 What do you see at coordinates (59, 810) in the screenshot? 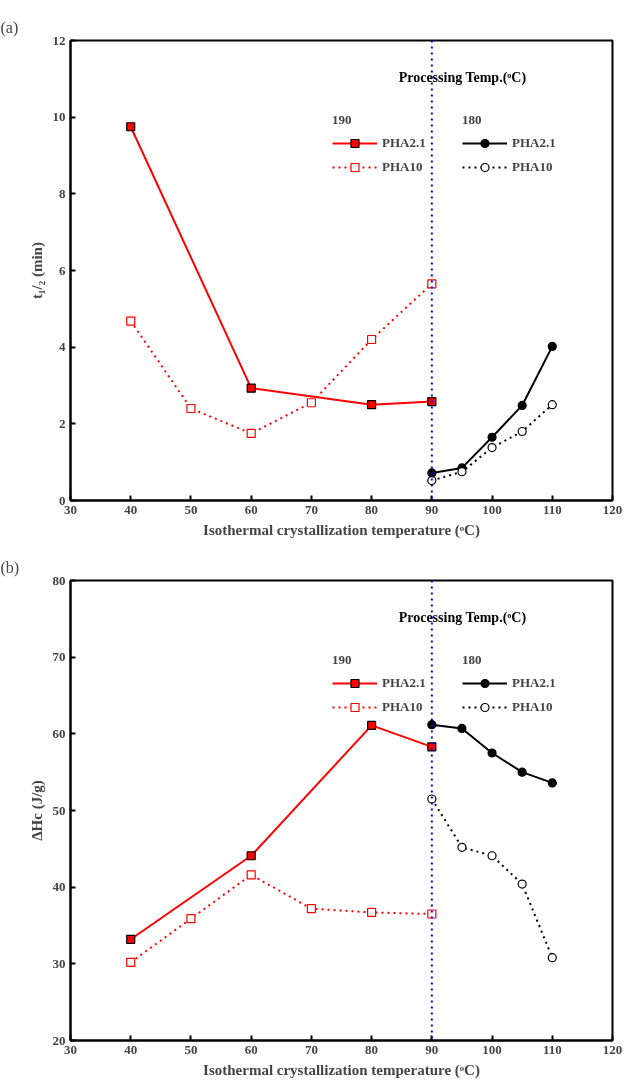
I see `y-tick-label: 50` at bounding box center [59, 810].